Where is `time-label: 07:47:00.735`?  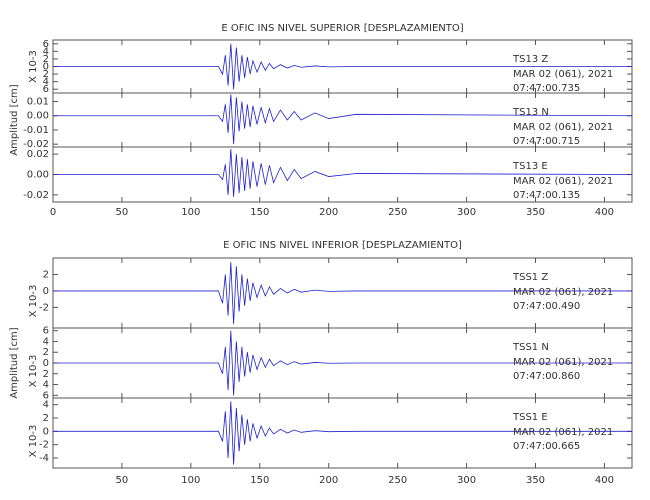
time-label: 07:47:00.735 is located at coordinates (546, 88).